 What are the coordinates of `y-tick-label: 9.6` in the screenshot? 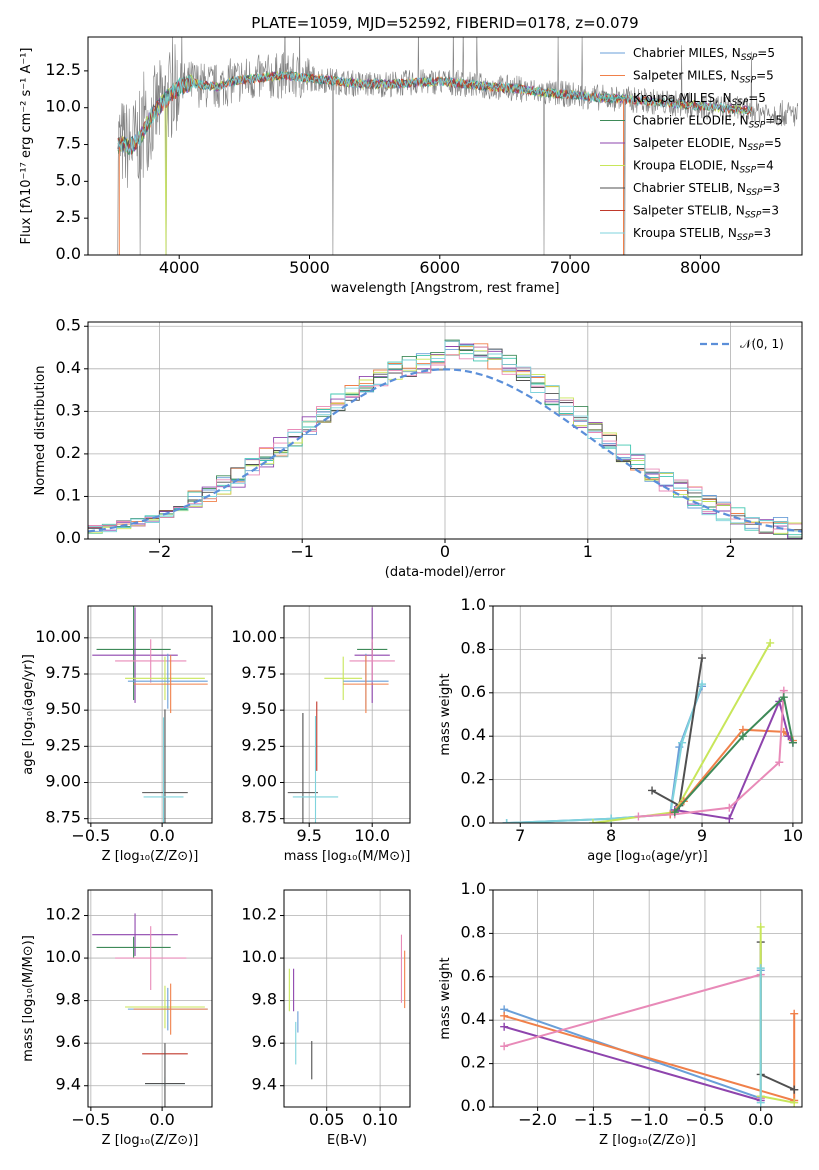 It's located at (68, 1041).